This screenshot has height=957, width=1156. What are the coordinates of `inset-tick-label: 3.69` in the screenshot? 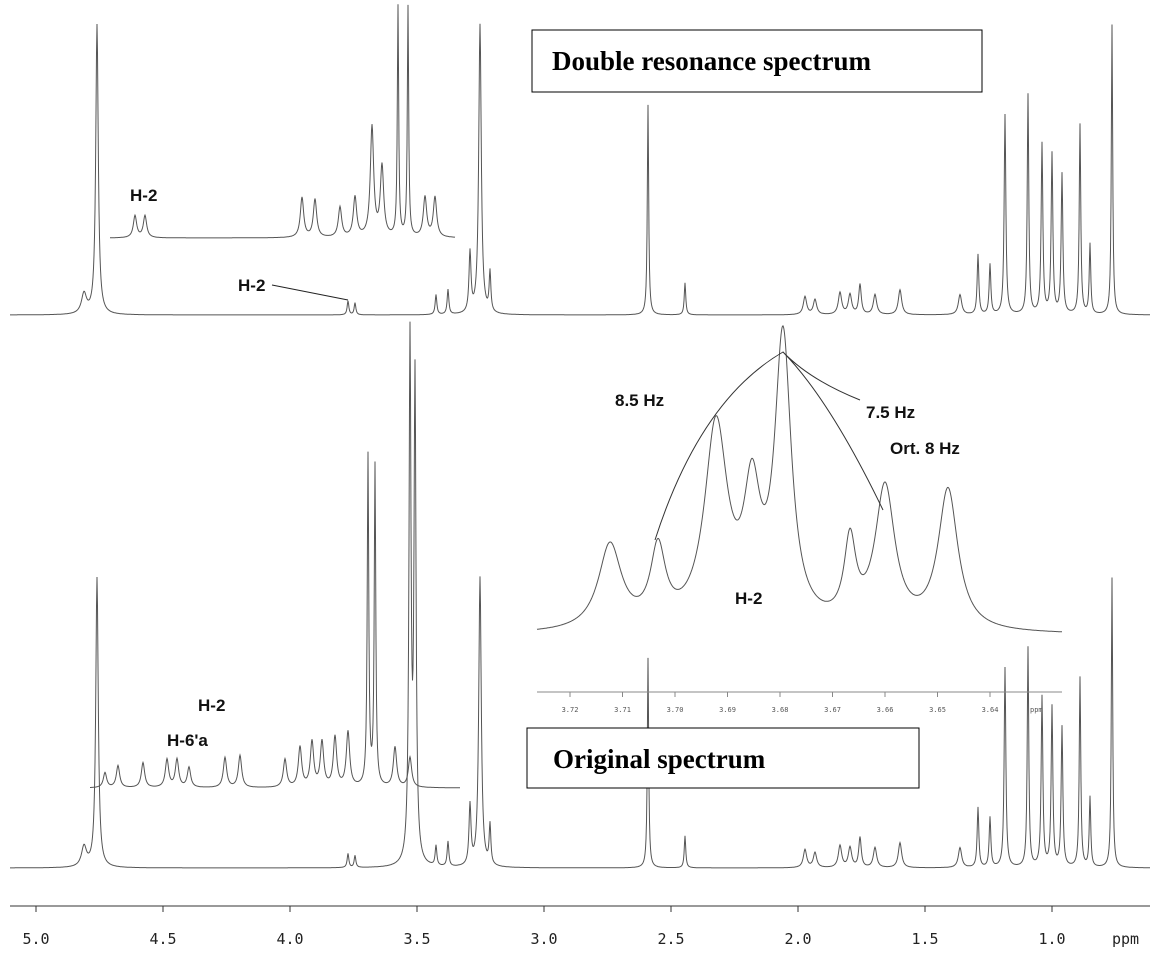 It's located at (727, 710).